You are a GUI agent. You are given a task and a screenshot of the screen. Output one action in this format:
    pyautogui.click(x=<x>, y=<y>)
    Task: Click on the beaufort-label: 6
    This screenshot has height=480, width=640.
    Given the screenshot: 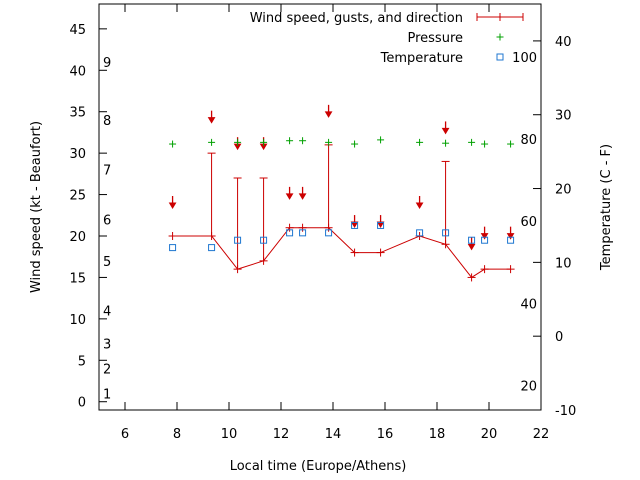 What is the action you would take?
    pyautogui.click(x=107, y=220)
    